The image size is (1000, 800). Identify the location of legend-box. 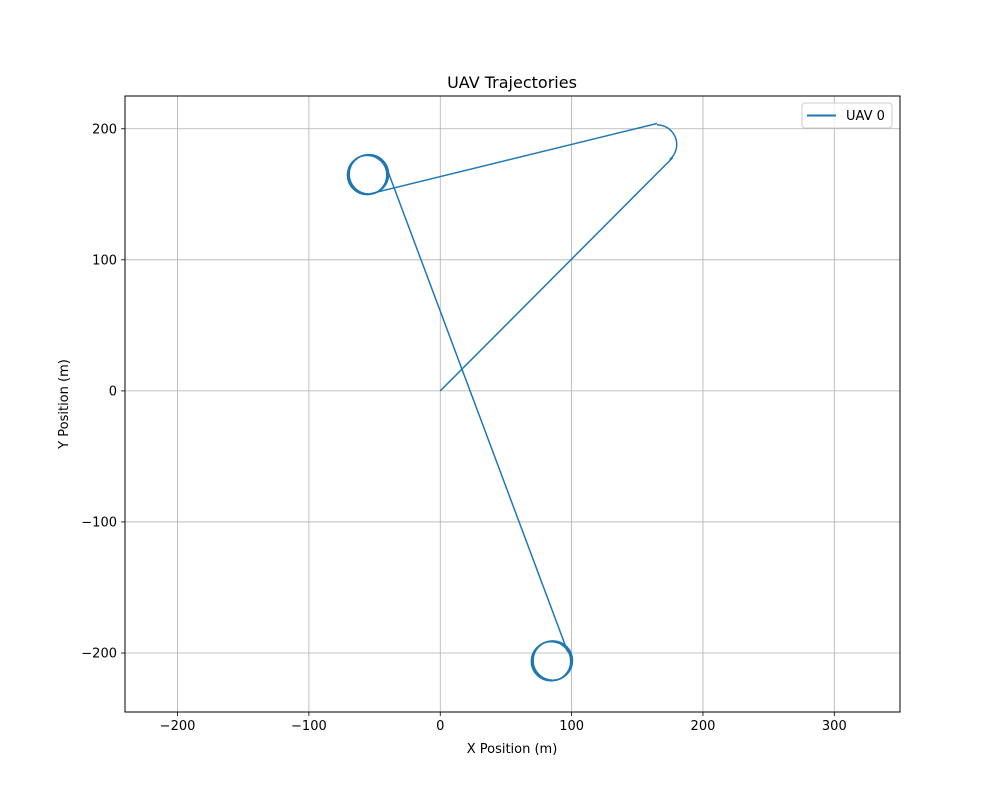
(847, 115).